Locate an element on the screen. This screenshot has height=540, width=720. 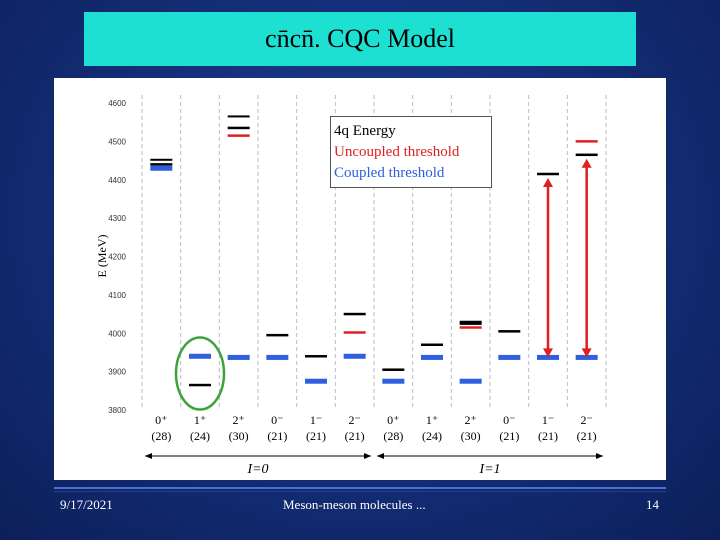
legend-4q-energy: 4q Energy is located at coordinates (365, 131).